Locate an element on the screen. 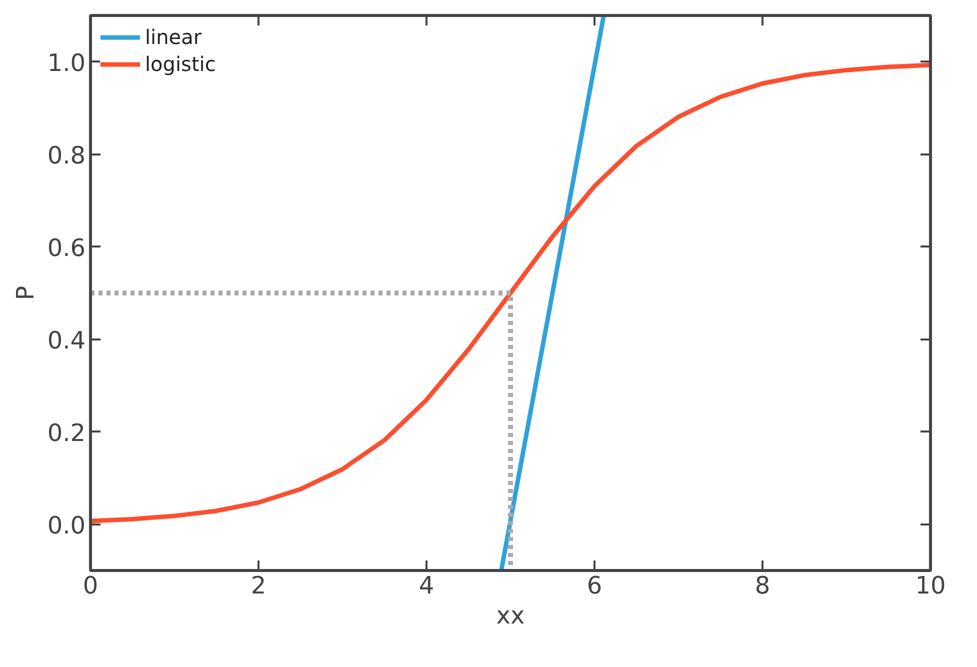  x-tick-label: 0 is located at coordinates (90, 586).